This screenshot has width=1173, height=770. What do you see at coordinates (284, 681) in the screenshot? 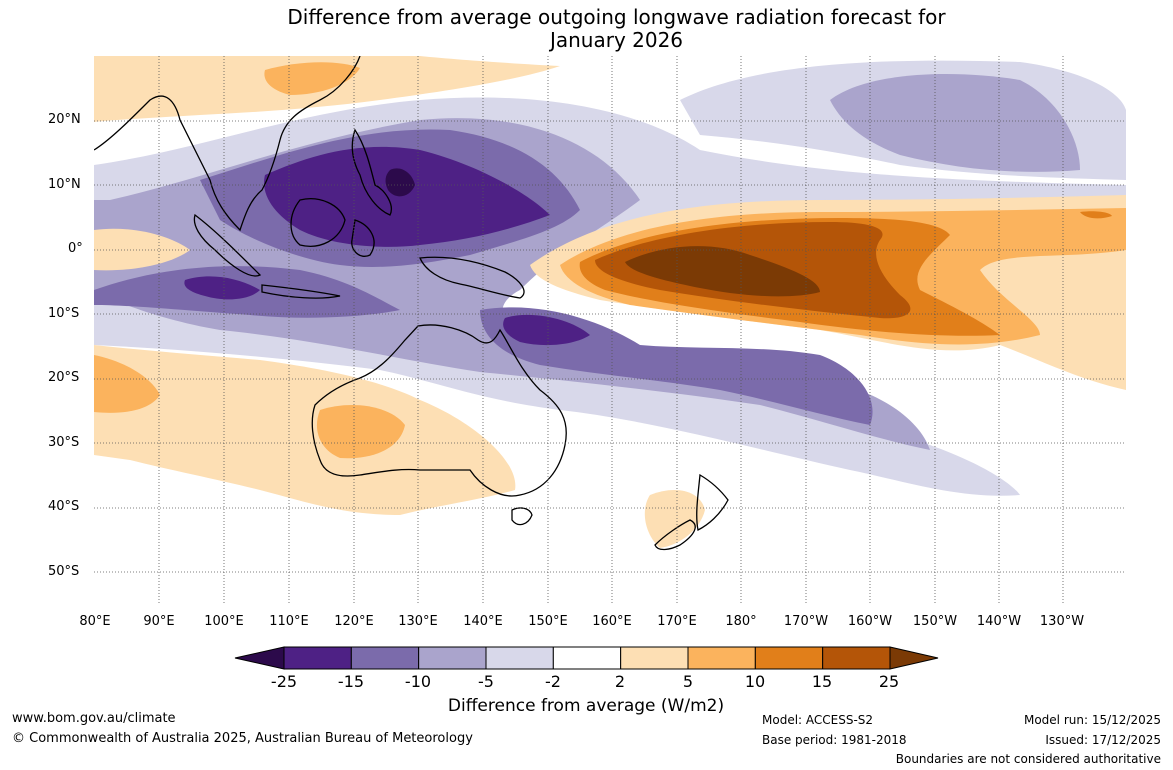
I see `colorbar-tick-1: -25` at bounding box center [284, 681].